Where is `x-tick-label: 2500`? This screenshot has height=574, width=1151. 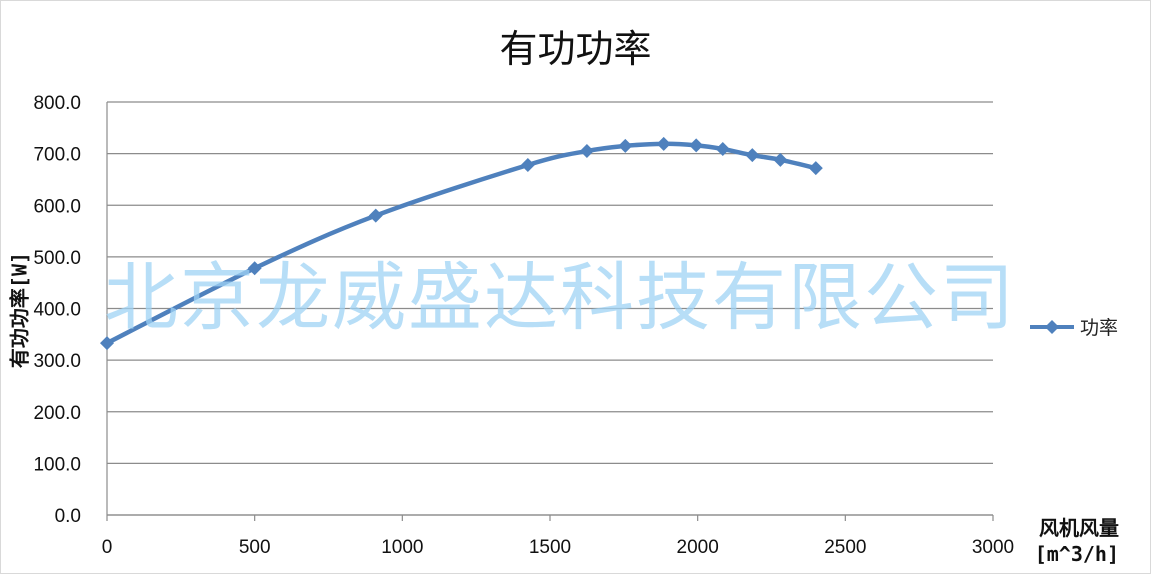
x-tick-label: 2500 is located at coordinates (845, 547).